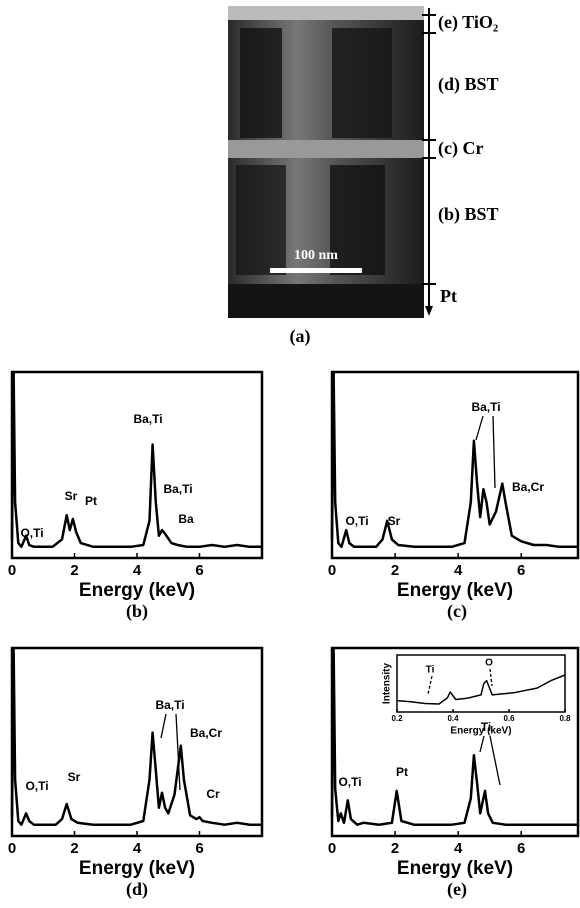  Describe the element at coordinates (429, 162) in the screenshot. I see `layer-arrows` at that location.